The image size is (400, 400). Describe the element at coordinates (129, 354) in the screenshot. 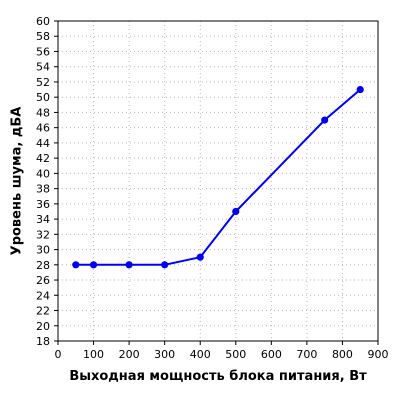

I see `x-tick-label: 200` at that location.